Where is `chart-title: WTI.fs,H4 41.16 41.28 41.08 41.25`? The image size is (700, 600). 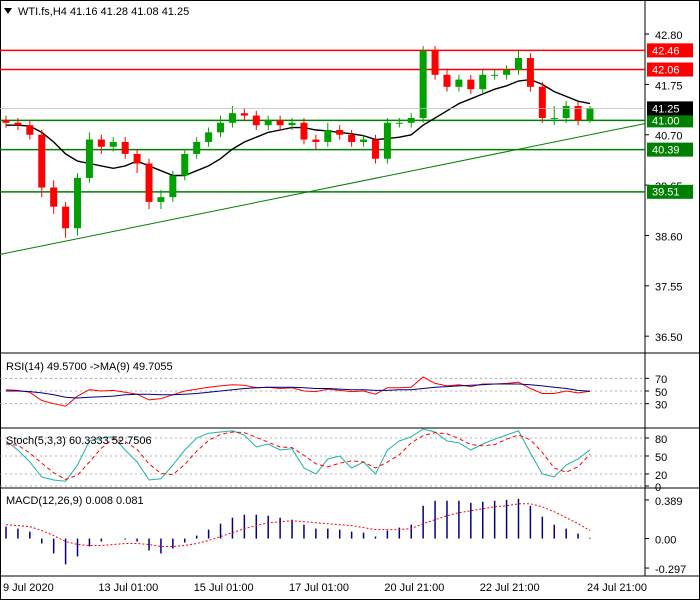
chart-title: WTI.fs,H4 41.16 41.28 41.08 41.25 is located at coordinates (103, 12).